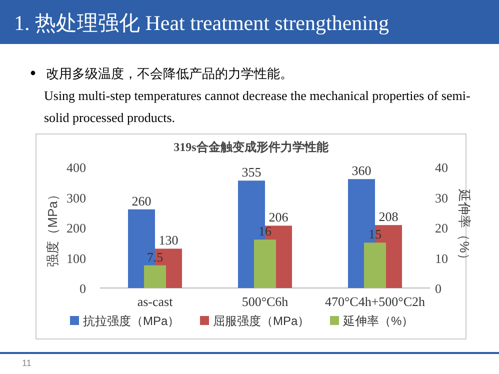 Image resolution: width=499 pixels, height=374 pixels. I want to click on y2-tick-label: 0, so click(438, 288).